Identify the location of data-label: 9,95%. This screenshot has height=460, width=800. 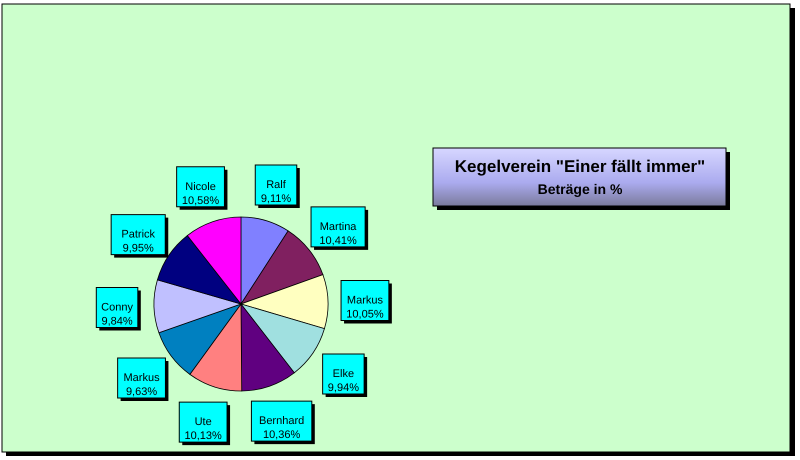
(138, 248).